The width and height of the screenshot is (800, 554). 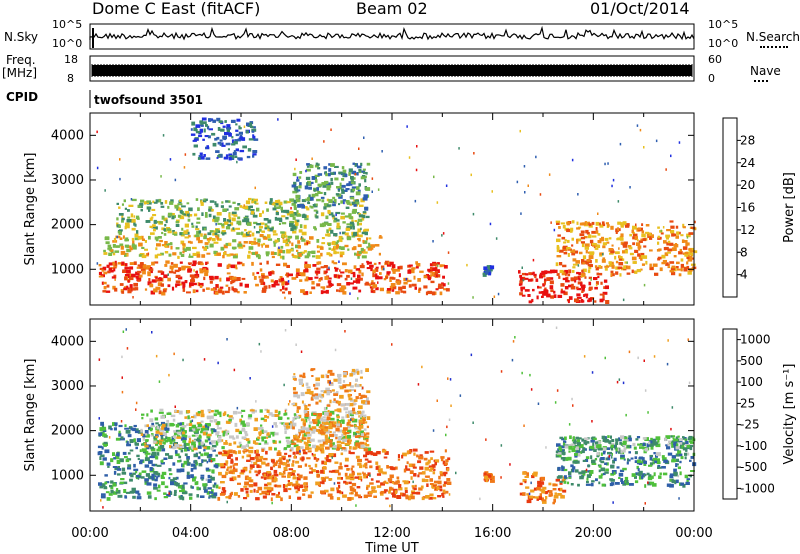 I want to click on velocity-colorbar-frame, so click(x=730, y=414).